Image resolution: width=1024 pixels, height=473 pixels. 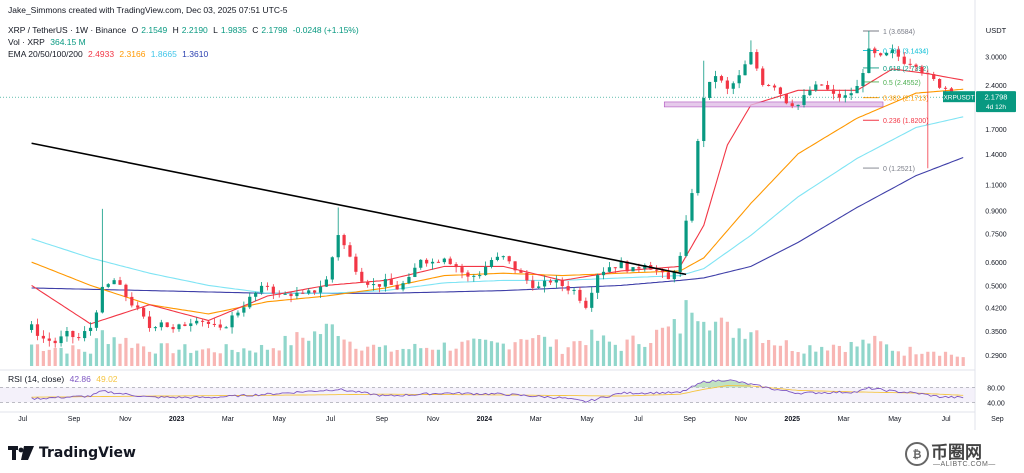 I want to click on ema-label: EMA 20/50/100/200, so click(x=45, y=54).